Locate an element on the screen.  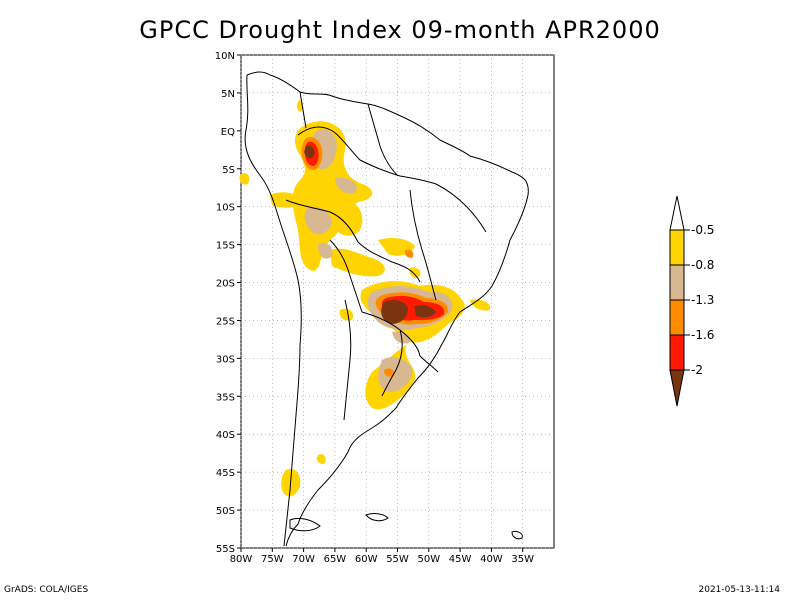
lat-tick-label: 35S is located at coordinates (225, 397).